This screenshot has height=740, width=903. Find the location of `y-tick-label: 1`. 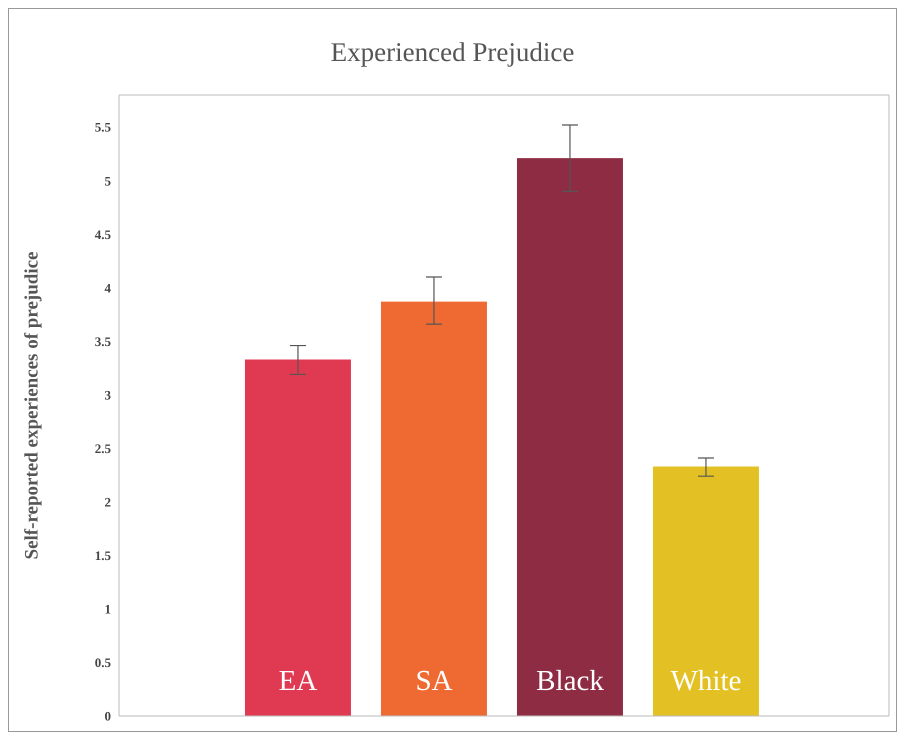

y-tick-label: 1 is located at coordinates (107, 609).